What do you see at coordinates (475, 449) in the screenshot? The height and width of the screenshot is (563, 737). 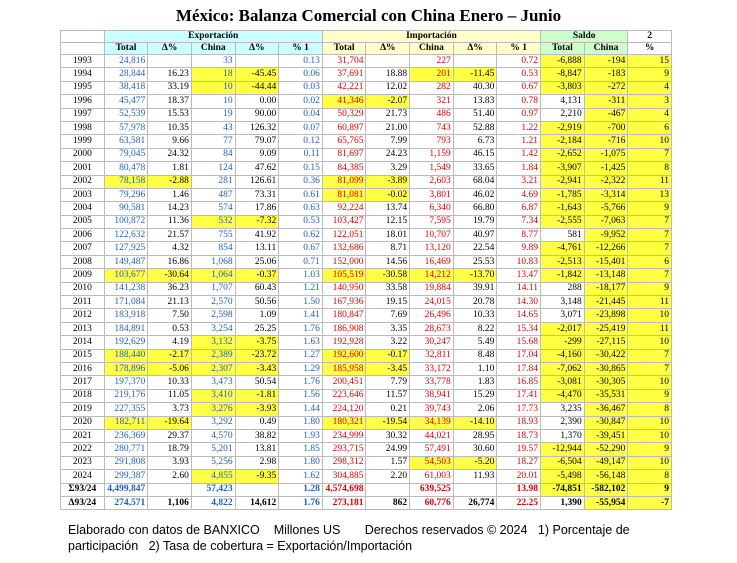 I see `cell: 30.60` at bounding box center [475, 449].